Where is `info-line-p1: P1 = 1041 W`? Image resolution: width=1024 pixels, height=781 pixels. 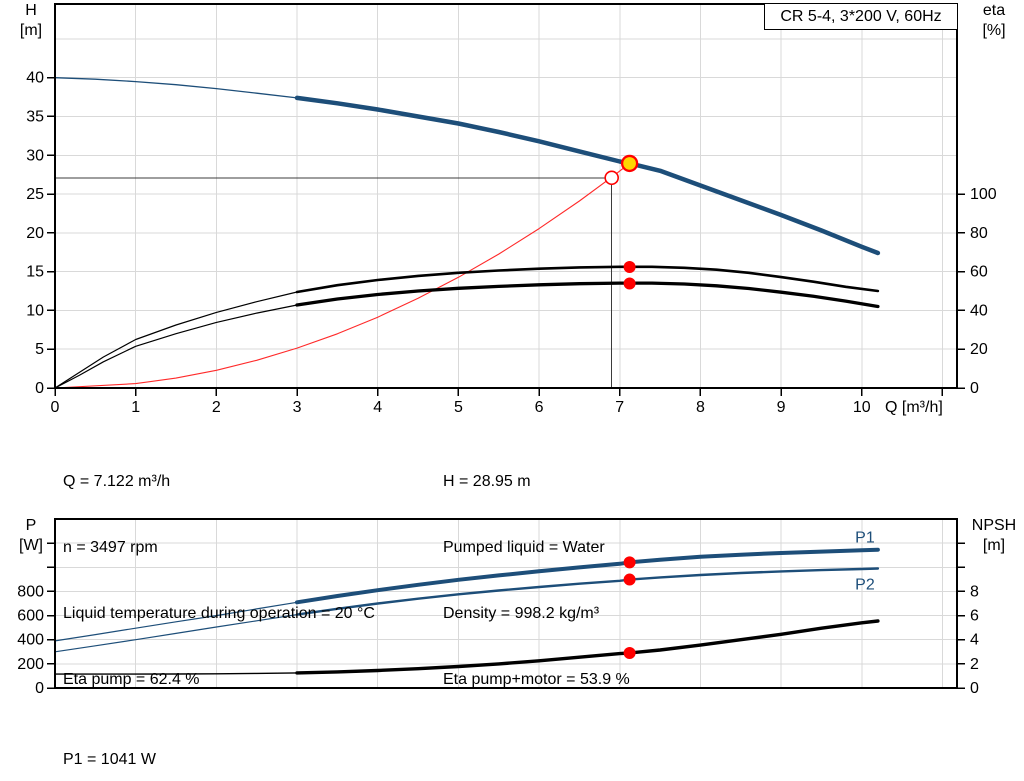 info-line-p1: P1 = 1041 W is located at coordinates (109, 759).